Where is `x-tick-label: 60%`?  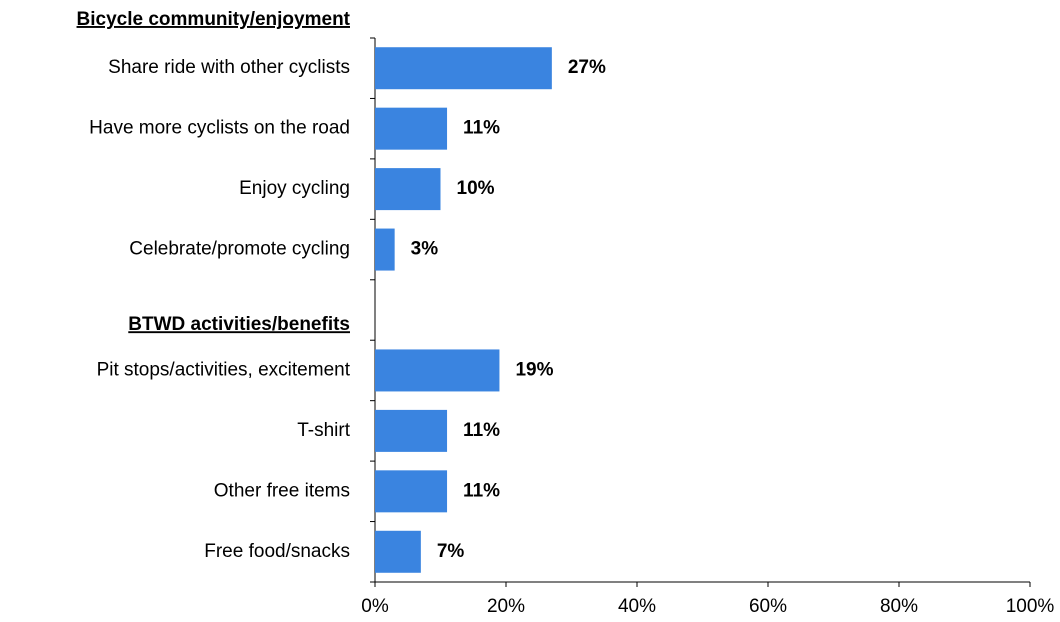
x-tick-label: 60% is located at coordinates (768, 606).